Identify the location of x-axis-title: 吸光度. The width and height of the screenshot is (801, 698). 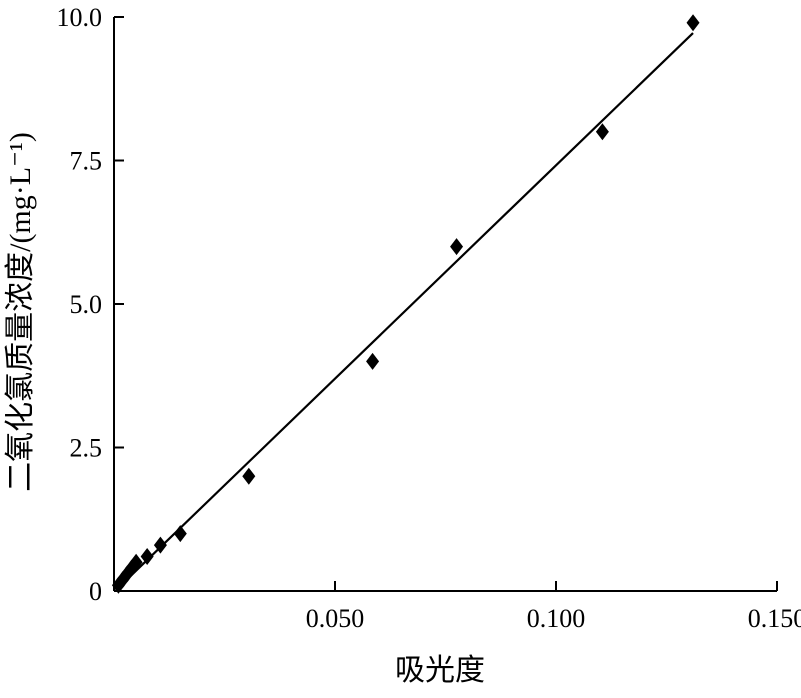
(440, 670).